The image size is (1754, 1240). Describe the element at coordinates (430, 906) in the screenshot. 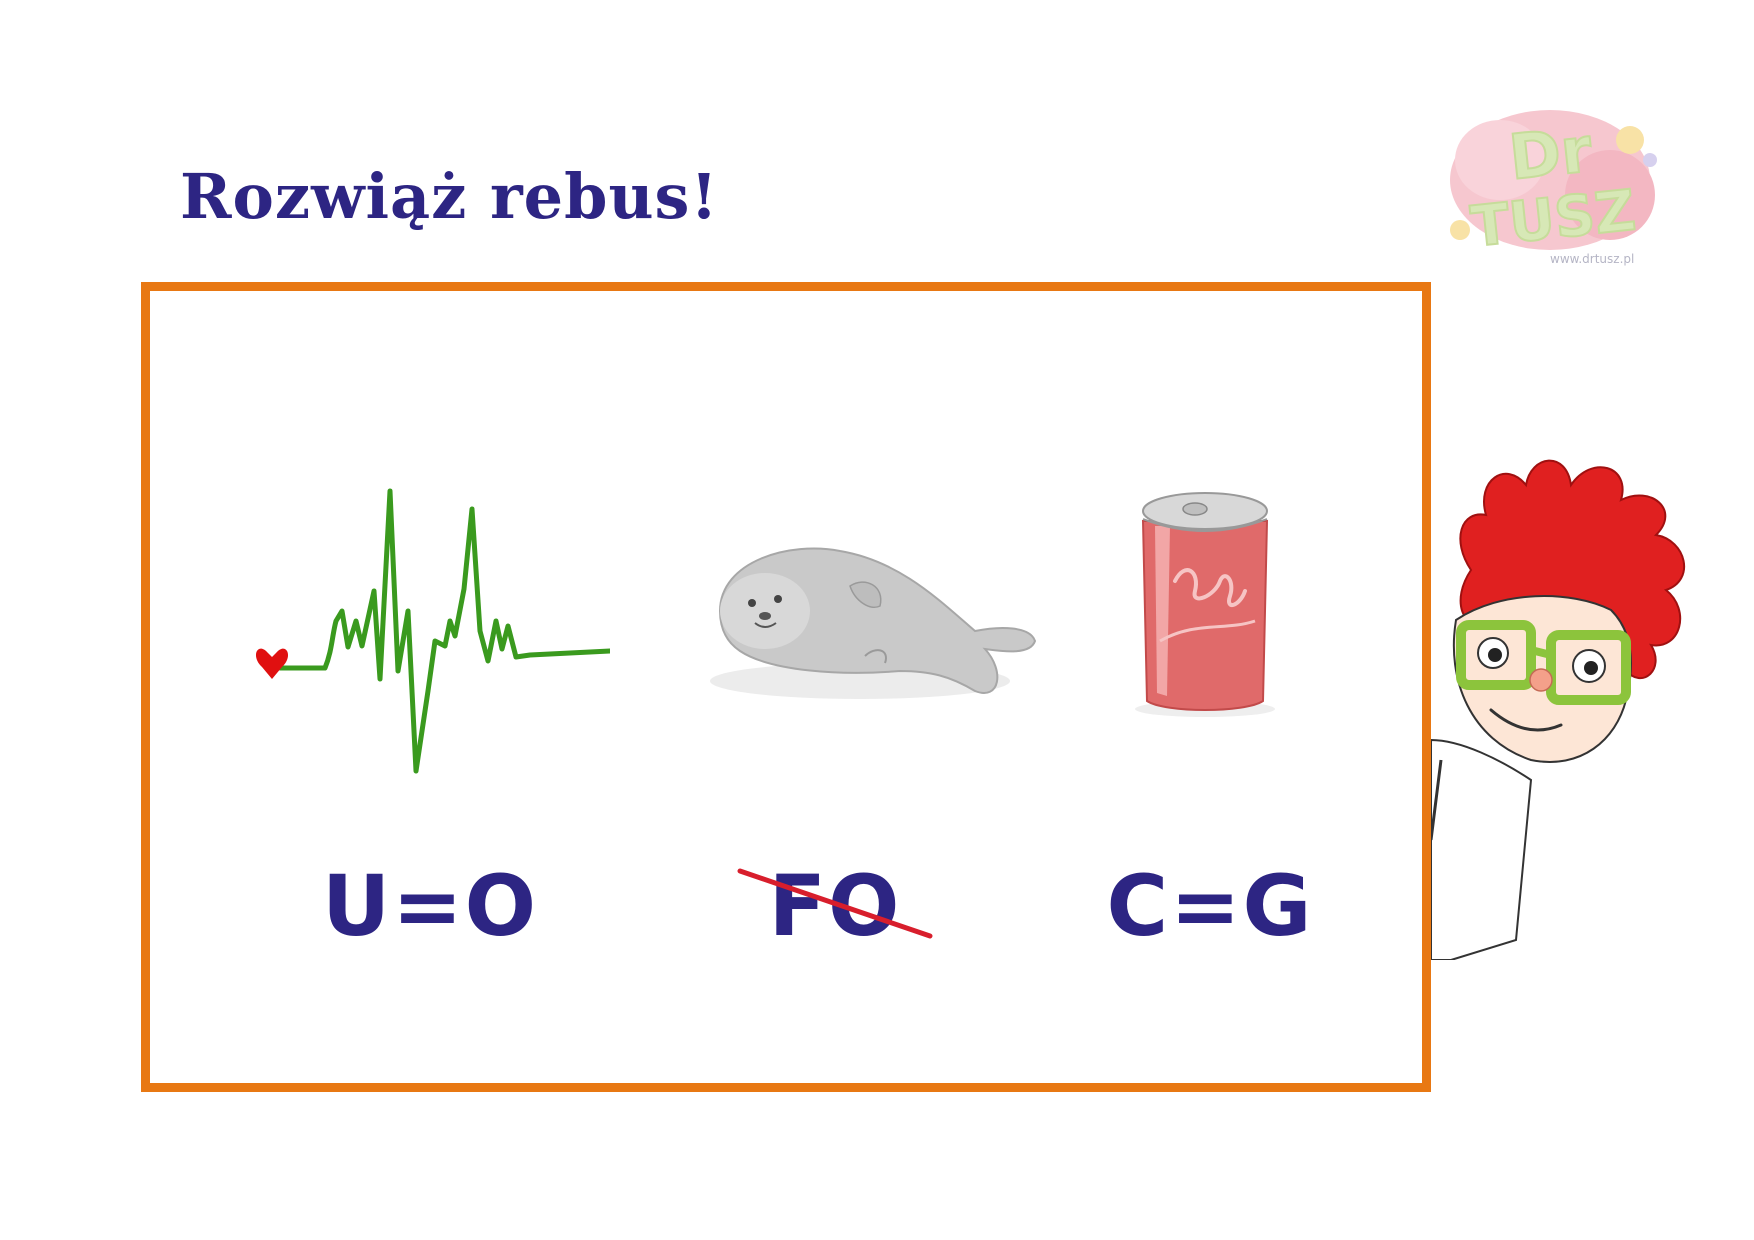

I see `clue-text-1: U=O` at that location.